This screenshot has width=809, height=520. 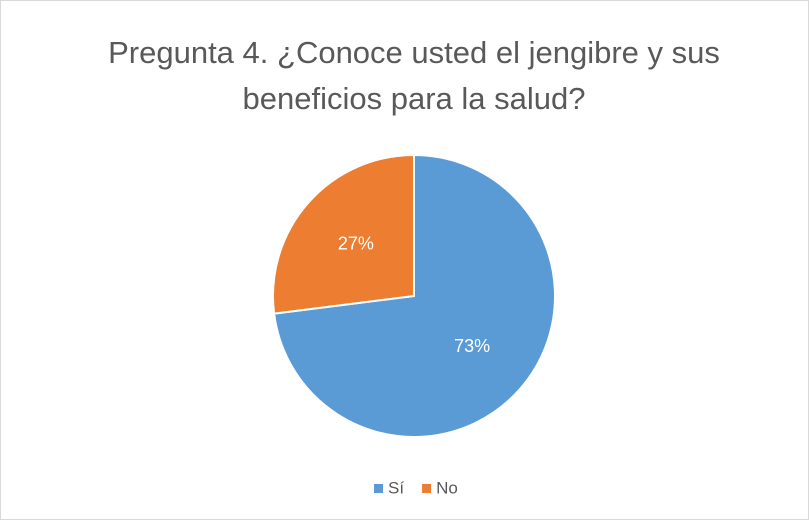 What do you see at coordinates (447, 487) in the screenshot?
I see `legend-label: No` at bounding box center [447, 487].